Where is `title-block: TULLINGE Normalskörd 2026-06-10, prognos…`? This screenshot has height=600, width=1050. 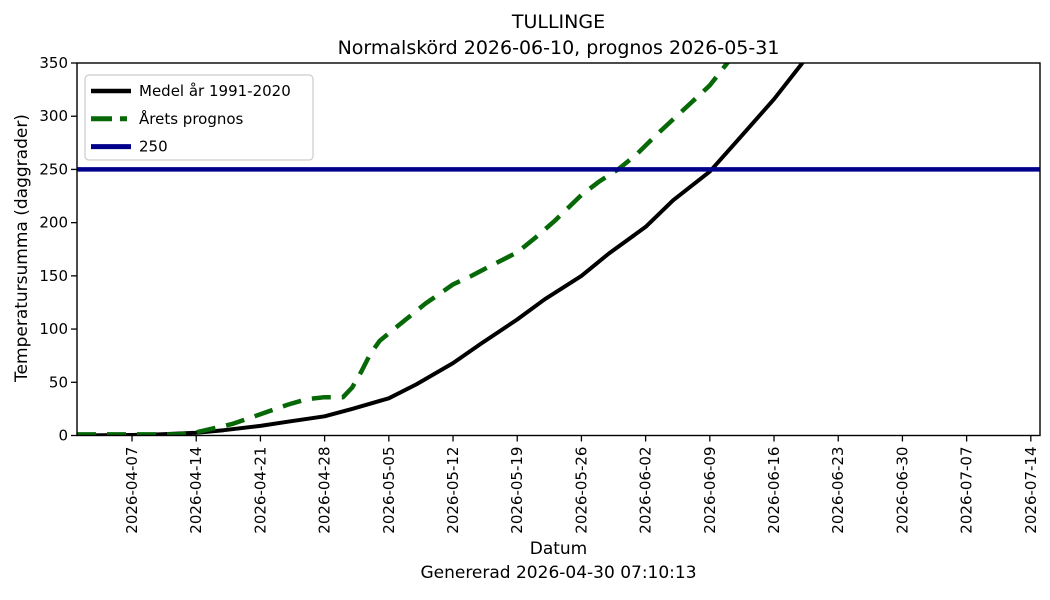 title-block: TULLINGE Normalskörd 2026-06-10, prognos… is located at coordinates (558, 35).